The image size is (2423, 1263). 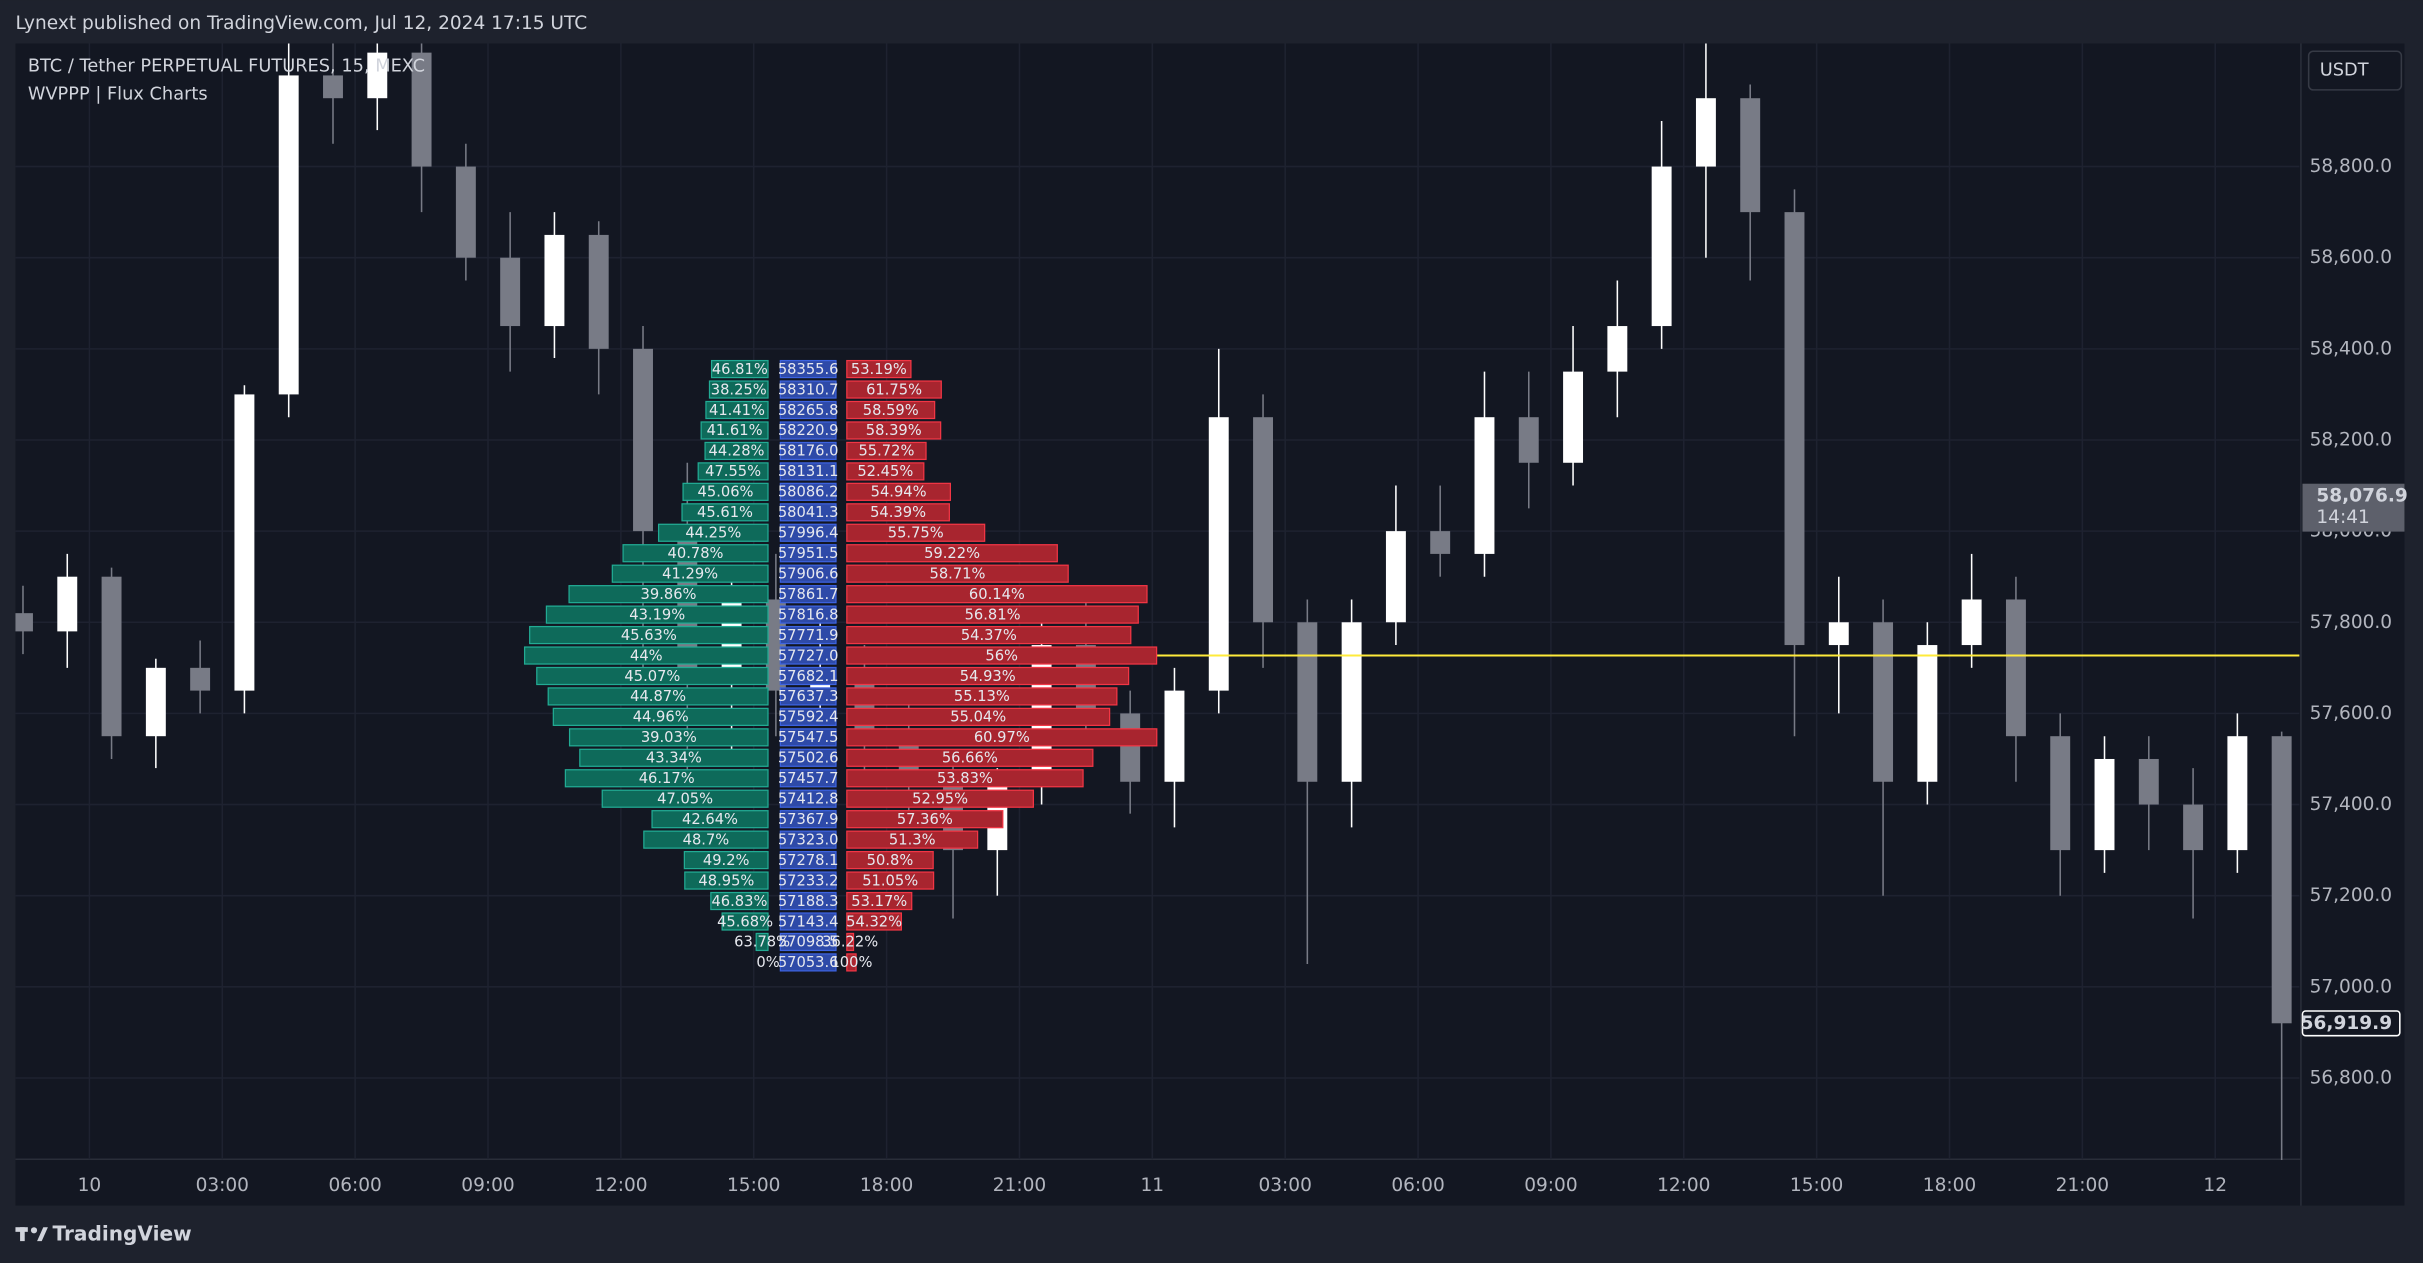 I want to click on sell-label: 54.37%, so click(x=989, y=635).